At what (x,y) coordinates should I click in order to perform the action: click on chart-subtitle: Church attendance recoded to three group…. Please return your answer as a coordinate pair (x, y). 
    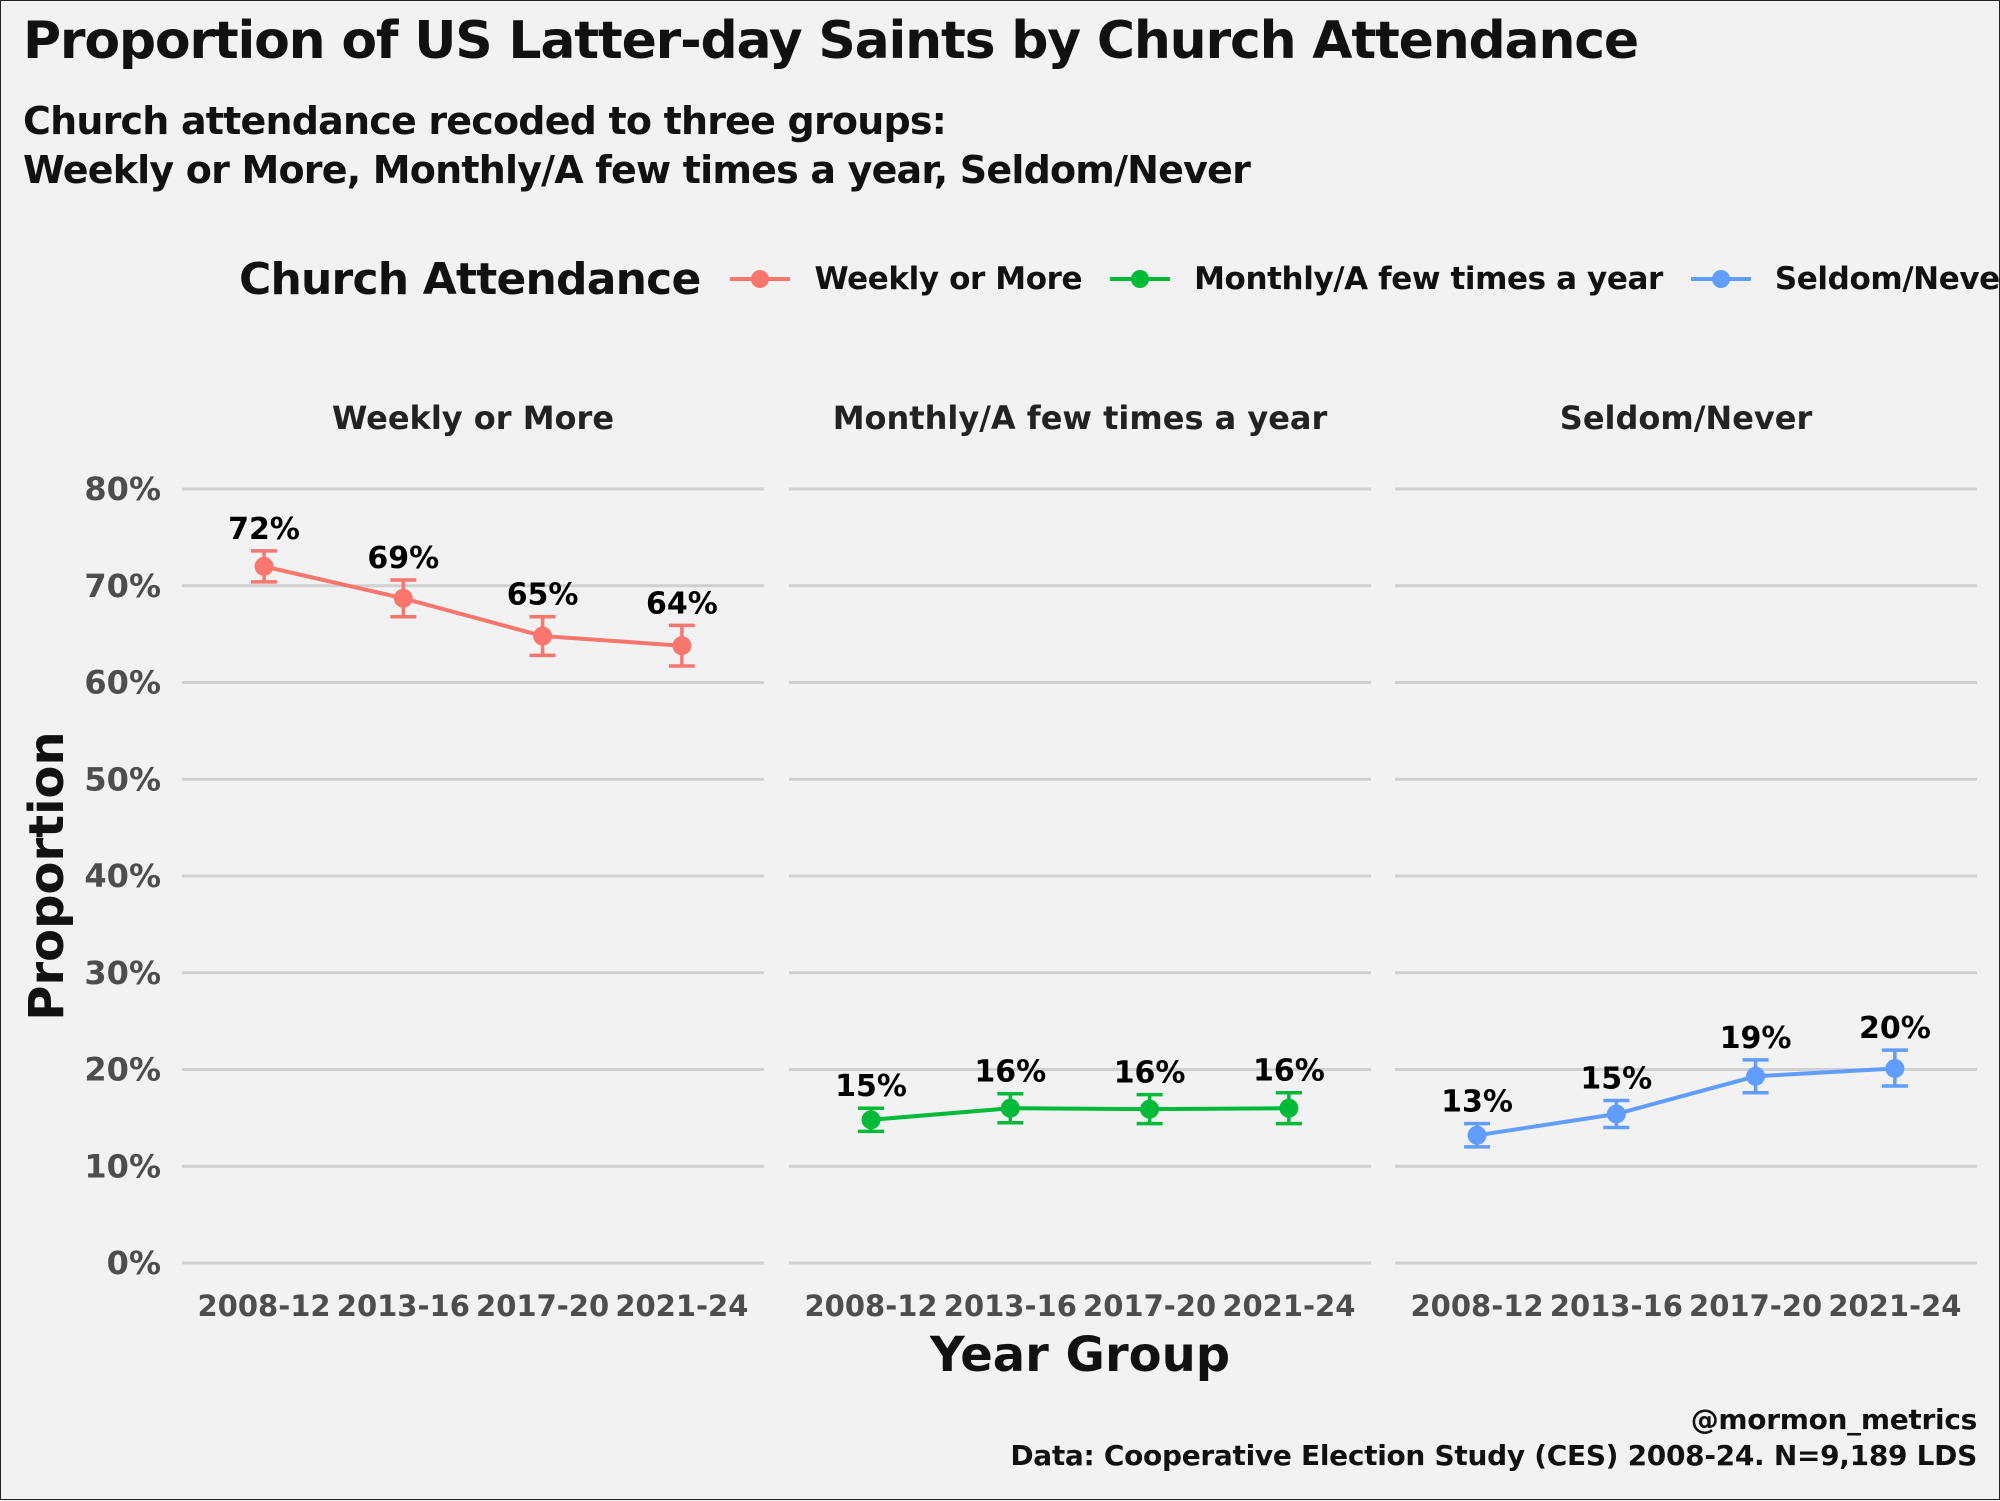
    Looking at the image, I should click on (637, 146).